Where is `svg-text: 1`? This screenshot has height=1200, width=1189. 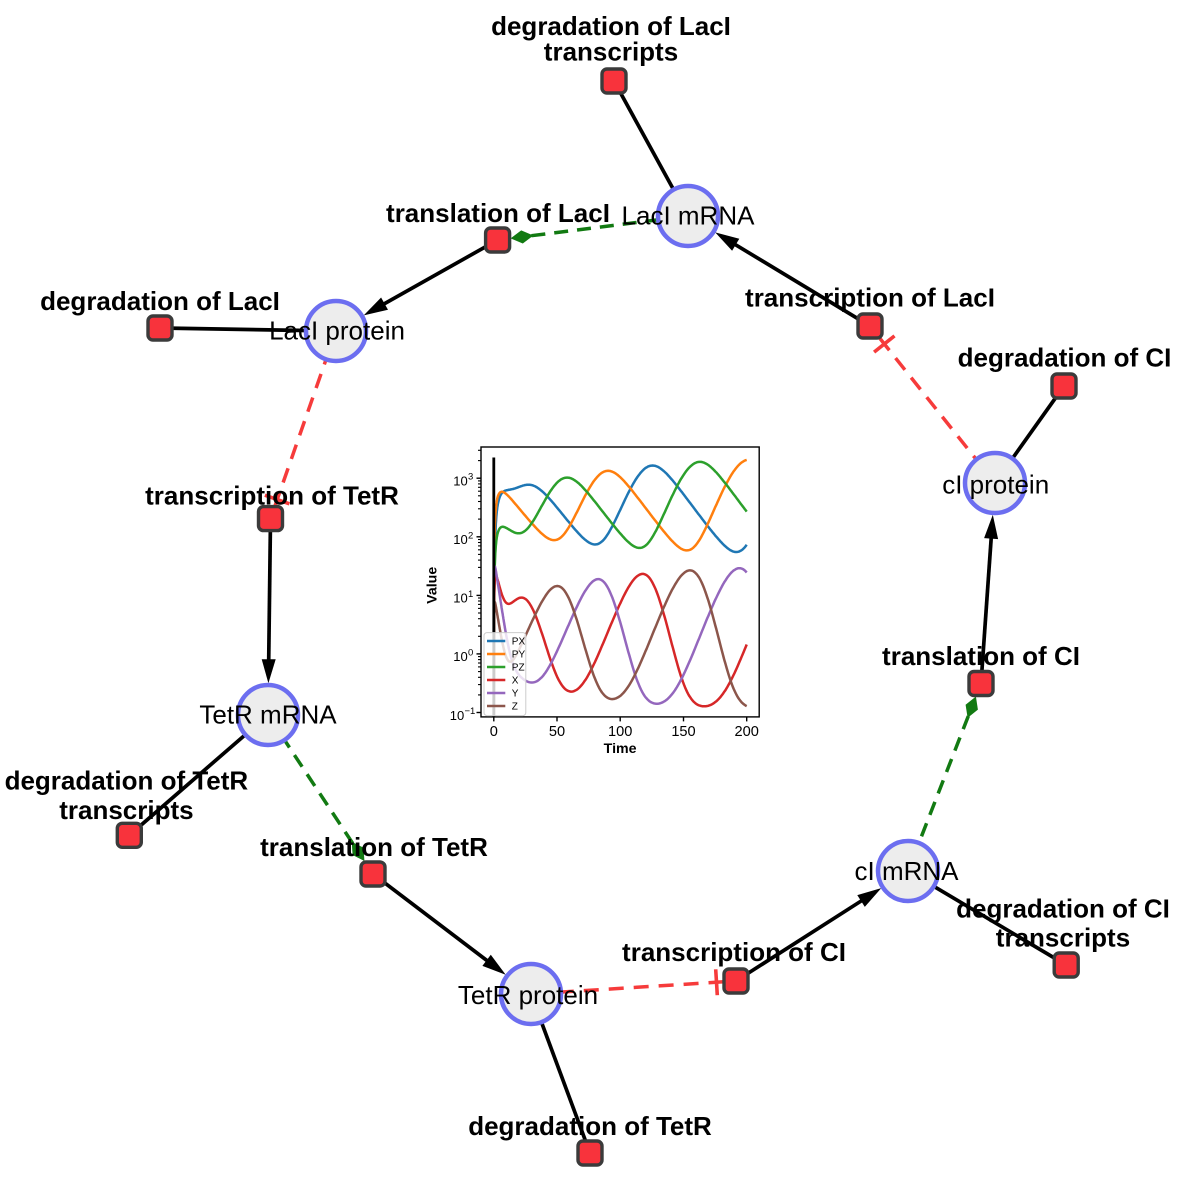 svg-text: 1 is located at coordinates (470, 594).